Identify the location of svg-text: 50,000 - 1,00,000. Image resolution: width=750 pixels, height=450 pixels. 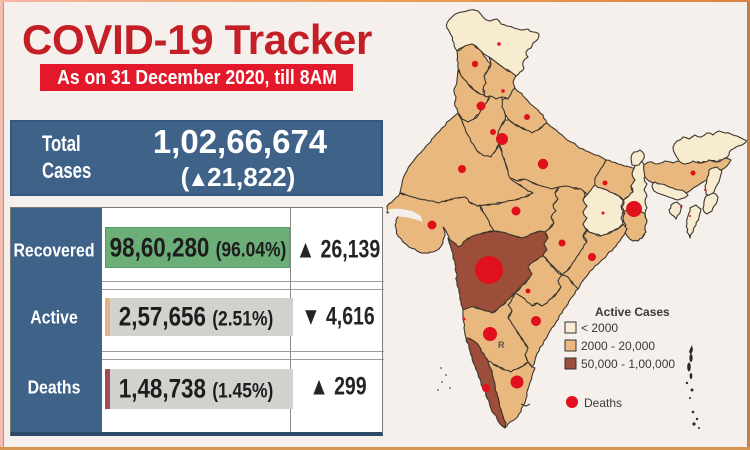
(628, 364).